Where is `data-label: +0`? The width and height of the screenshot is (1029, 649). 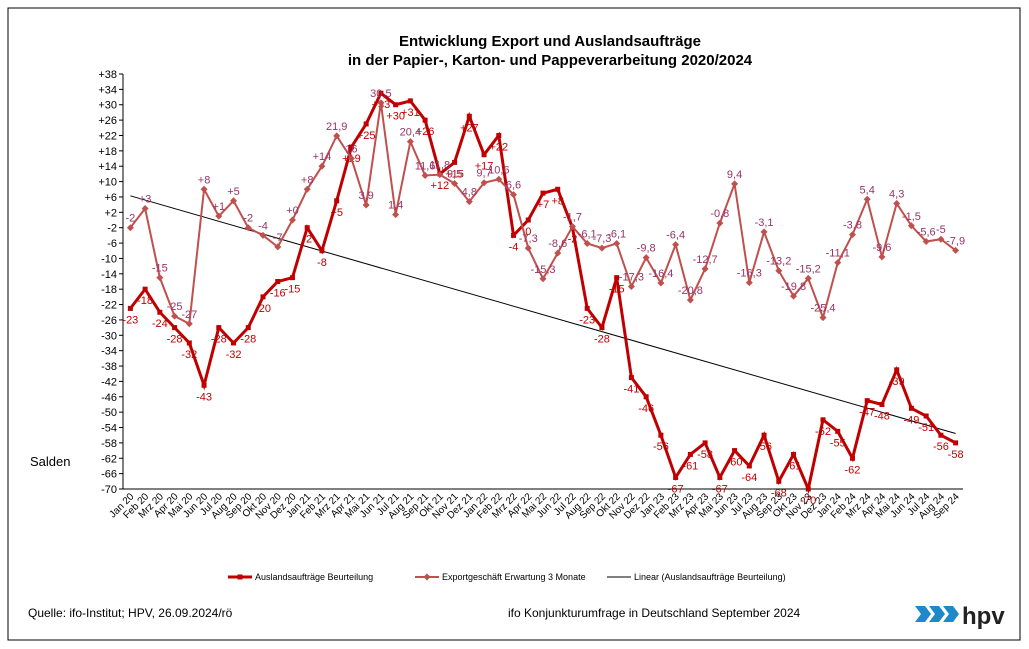
data-label: +0 is located at coordinates (292, 211).